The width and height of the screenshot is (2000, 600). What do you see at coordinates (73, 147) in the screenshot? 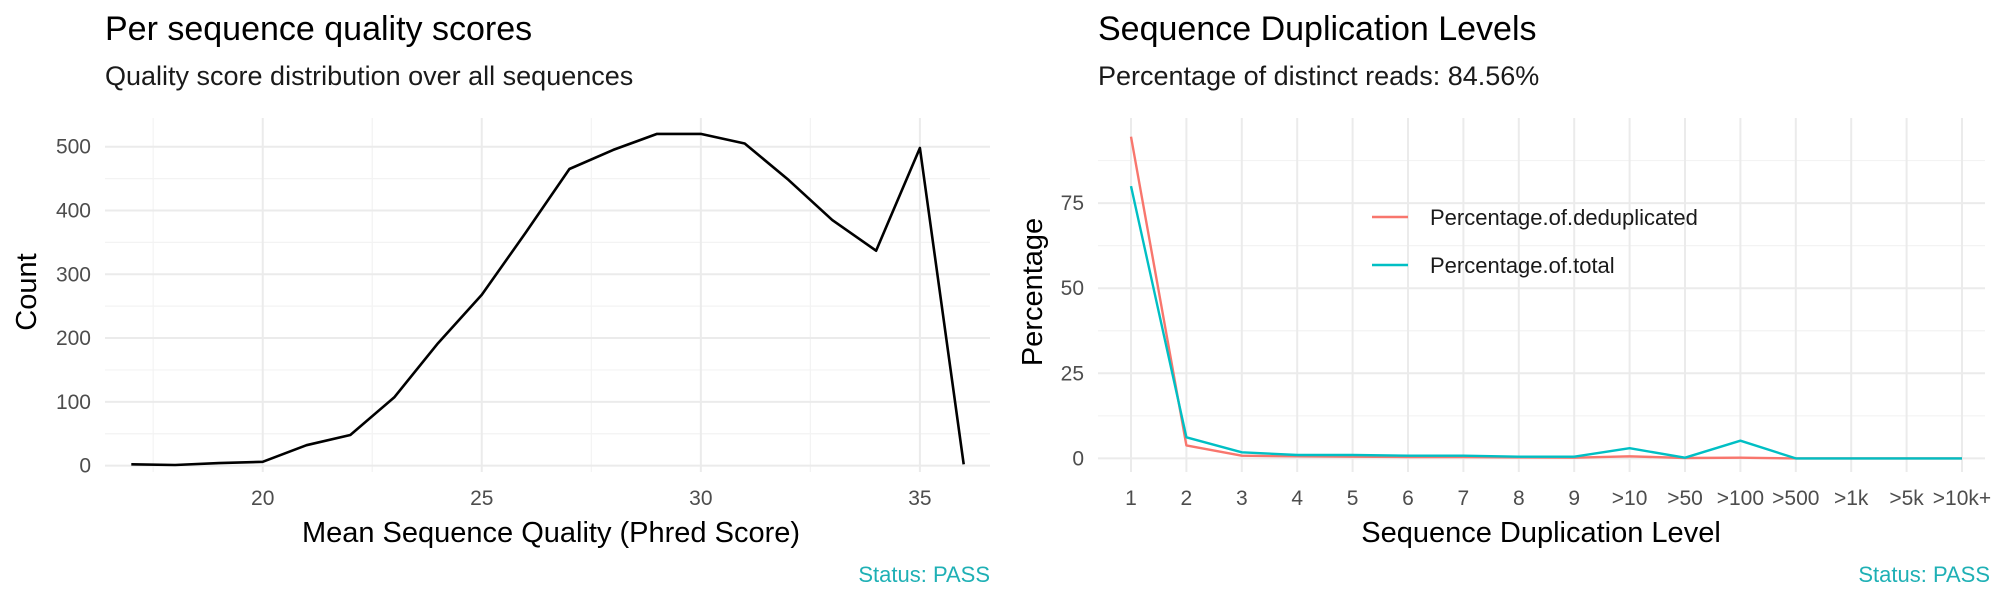
I see `y-tick-label: 500` at bounding box center [73, 147].